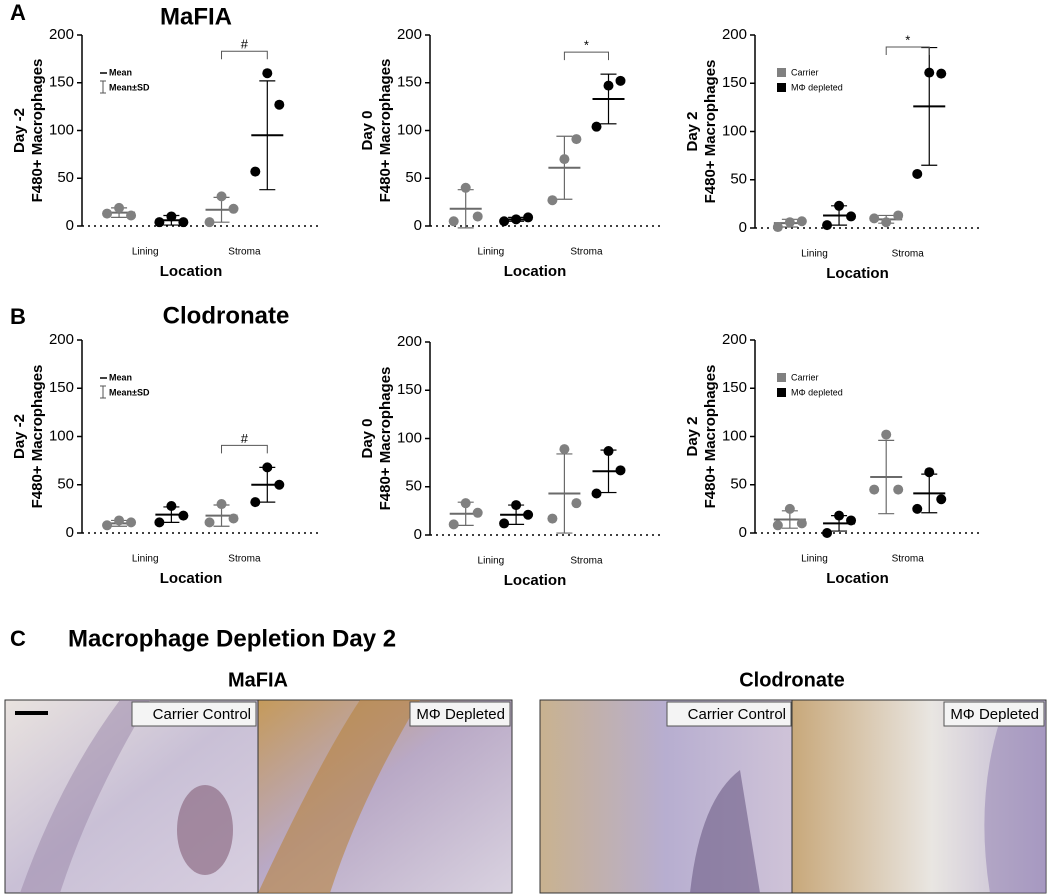 This screenshot has width=1050, height=895. I want to click on legend-label: Mean±SD, so click(129, 392).